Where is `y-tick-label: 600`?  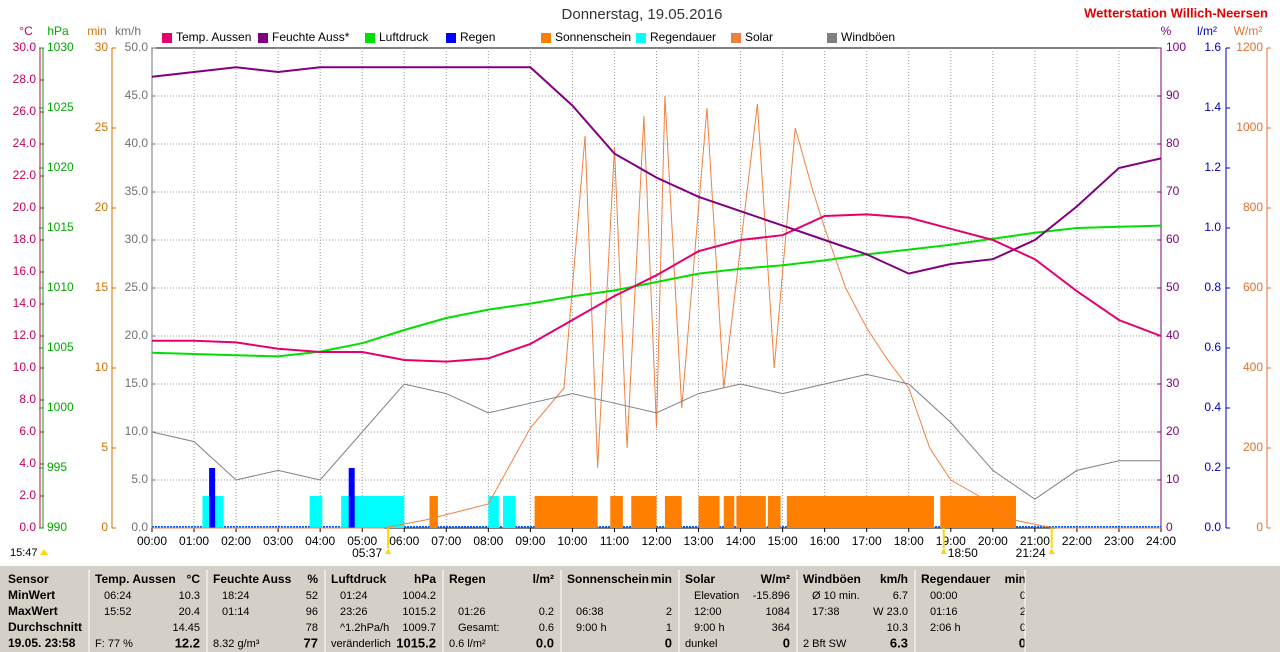
y-tick-label: 600 is located at coordinates (1253, 287).